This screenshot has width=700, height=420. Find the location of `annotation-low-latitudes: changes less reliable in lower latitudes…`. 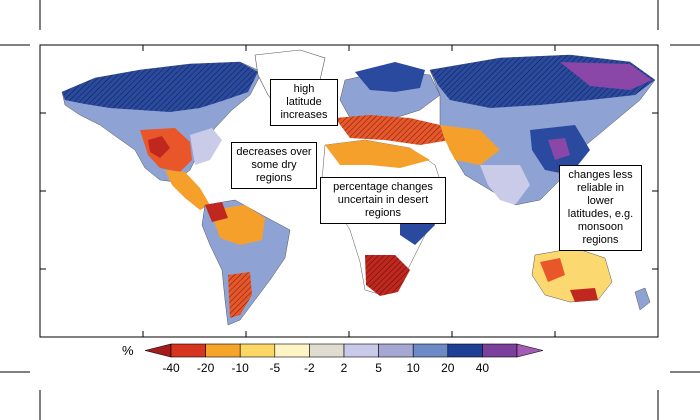

annotation-low-latitudes: changes less reliable in lower latitudes… is located at coordinates (600, 208).